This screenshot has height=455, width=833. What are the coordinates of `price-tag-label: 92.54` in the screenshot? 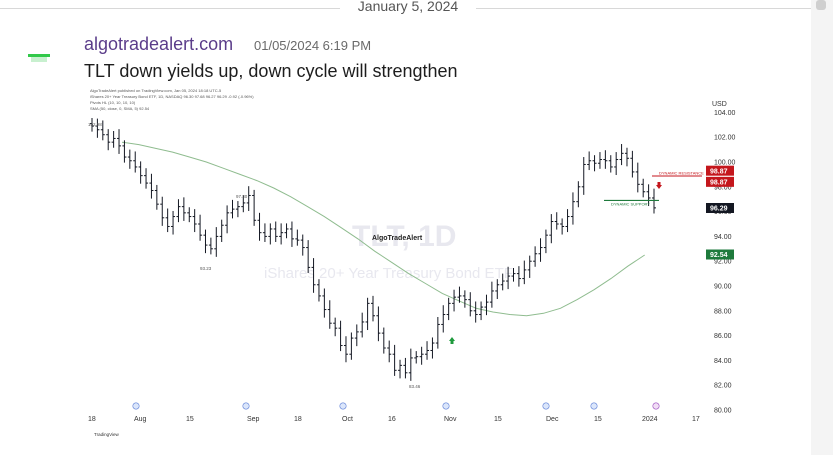 It's located at (719, 255).